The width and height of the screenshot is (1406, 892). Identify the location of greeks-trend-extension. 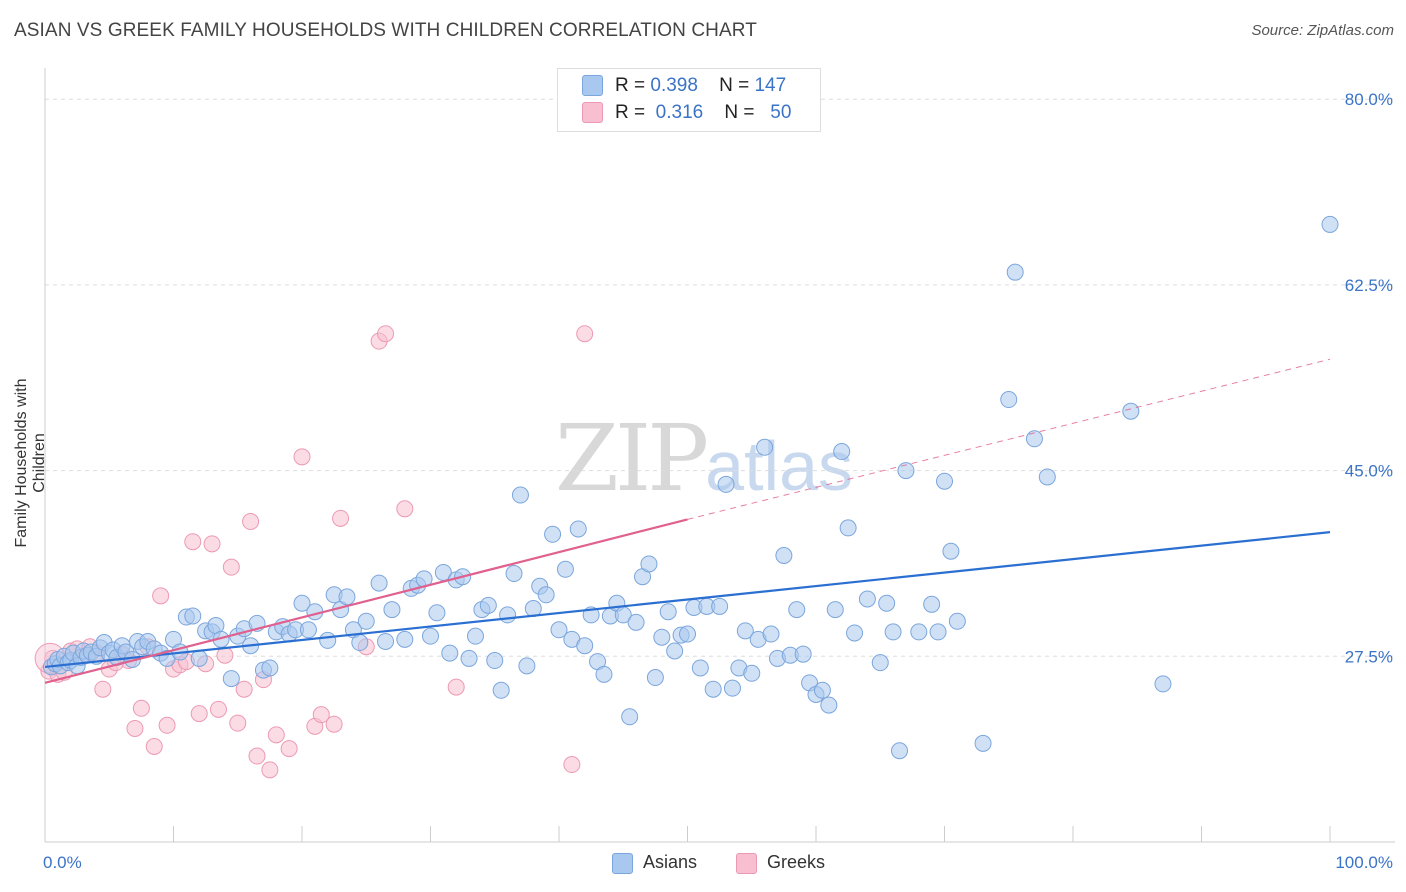
(1009, 439).